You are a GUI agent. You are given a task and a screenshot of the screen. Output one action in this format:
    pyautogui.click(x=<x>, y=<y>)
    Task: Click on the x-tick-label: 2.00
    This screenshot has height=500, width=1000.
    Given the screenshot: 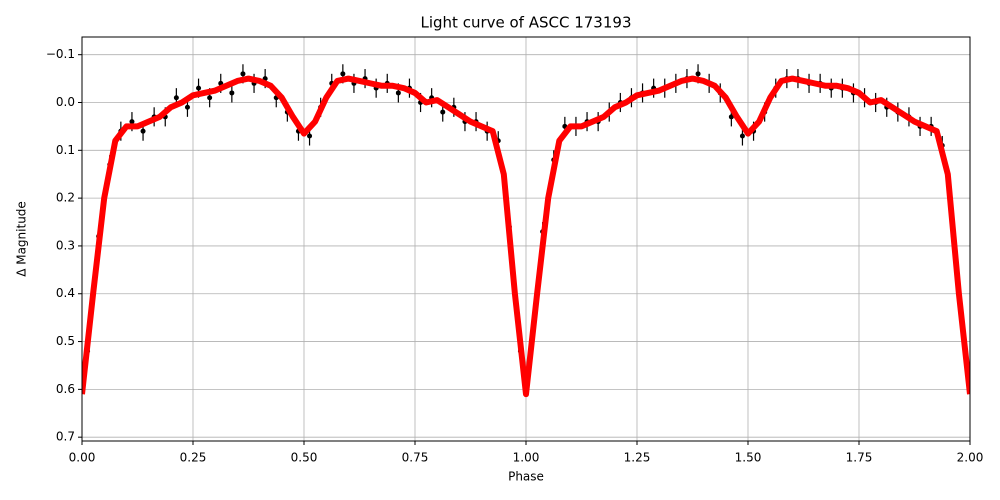 What is the action you would take?
    pyautogui.click(x=970, y=458)
    